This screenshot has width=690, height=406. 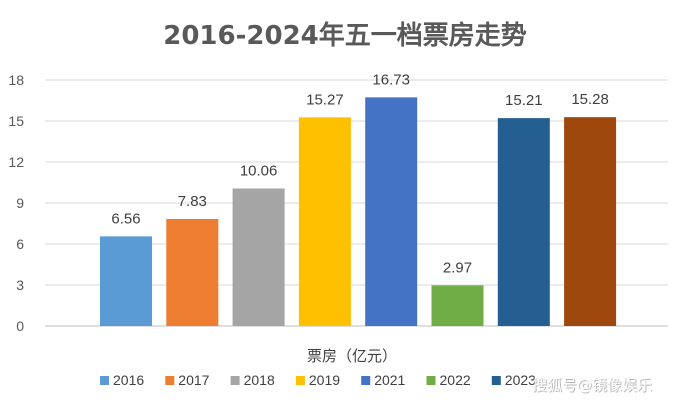 What do you see at coordinates (523, 222) in the screenshot?
I see `bar-2023` at bounding box center [523, 222].